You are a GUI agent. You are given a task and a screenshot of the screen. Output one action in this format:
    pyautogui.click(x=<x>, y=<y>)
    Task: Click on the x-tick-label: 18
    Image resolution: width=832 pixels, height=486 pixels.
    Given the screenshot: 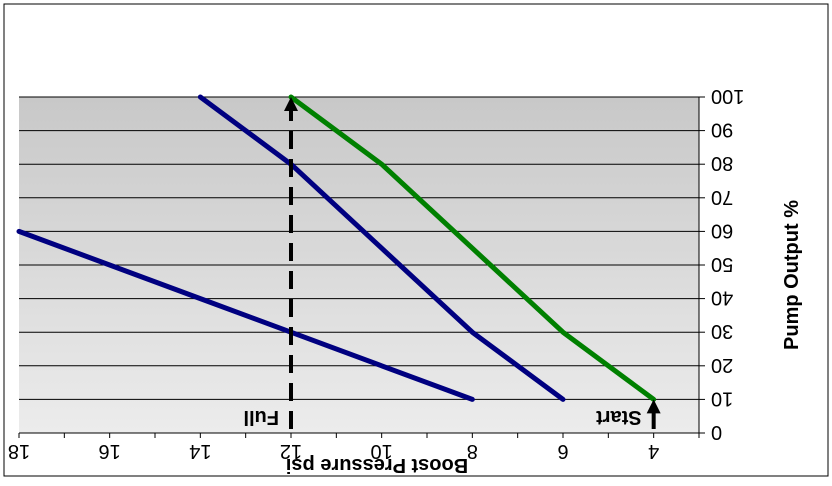 What is the action you would take?
    pyautogui.click(x=19, y=451)
    